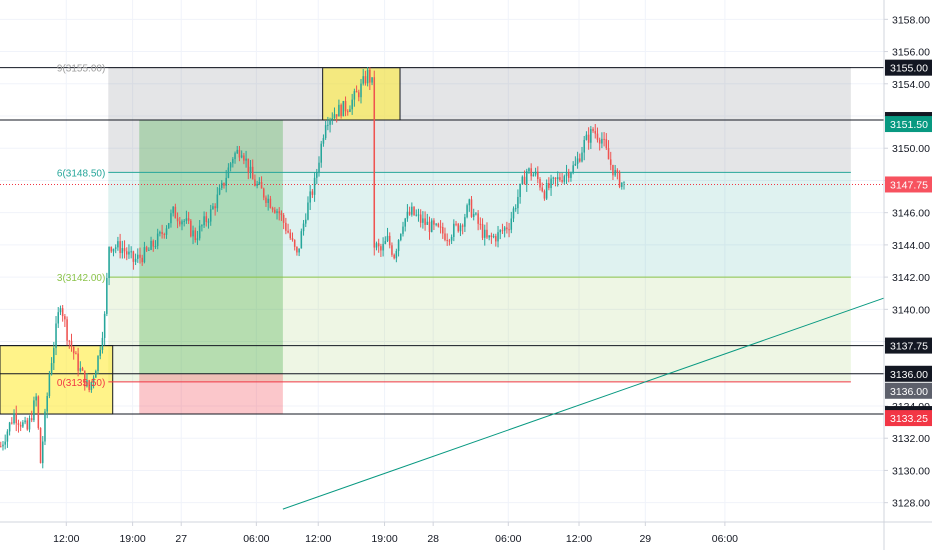  Describe the element at coordinates (911, 439) in the screenshot. I see `price-tick-label: 3132.00` at that location.